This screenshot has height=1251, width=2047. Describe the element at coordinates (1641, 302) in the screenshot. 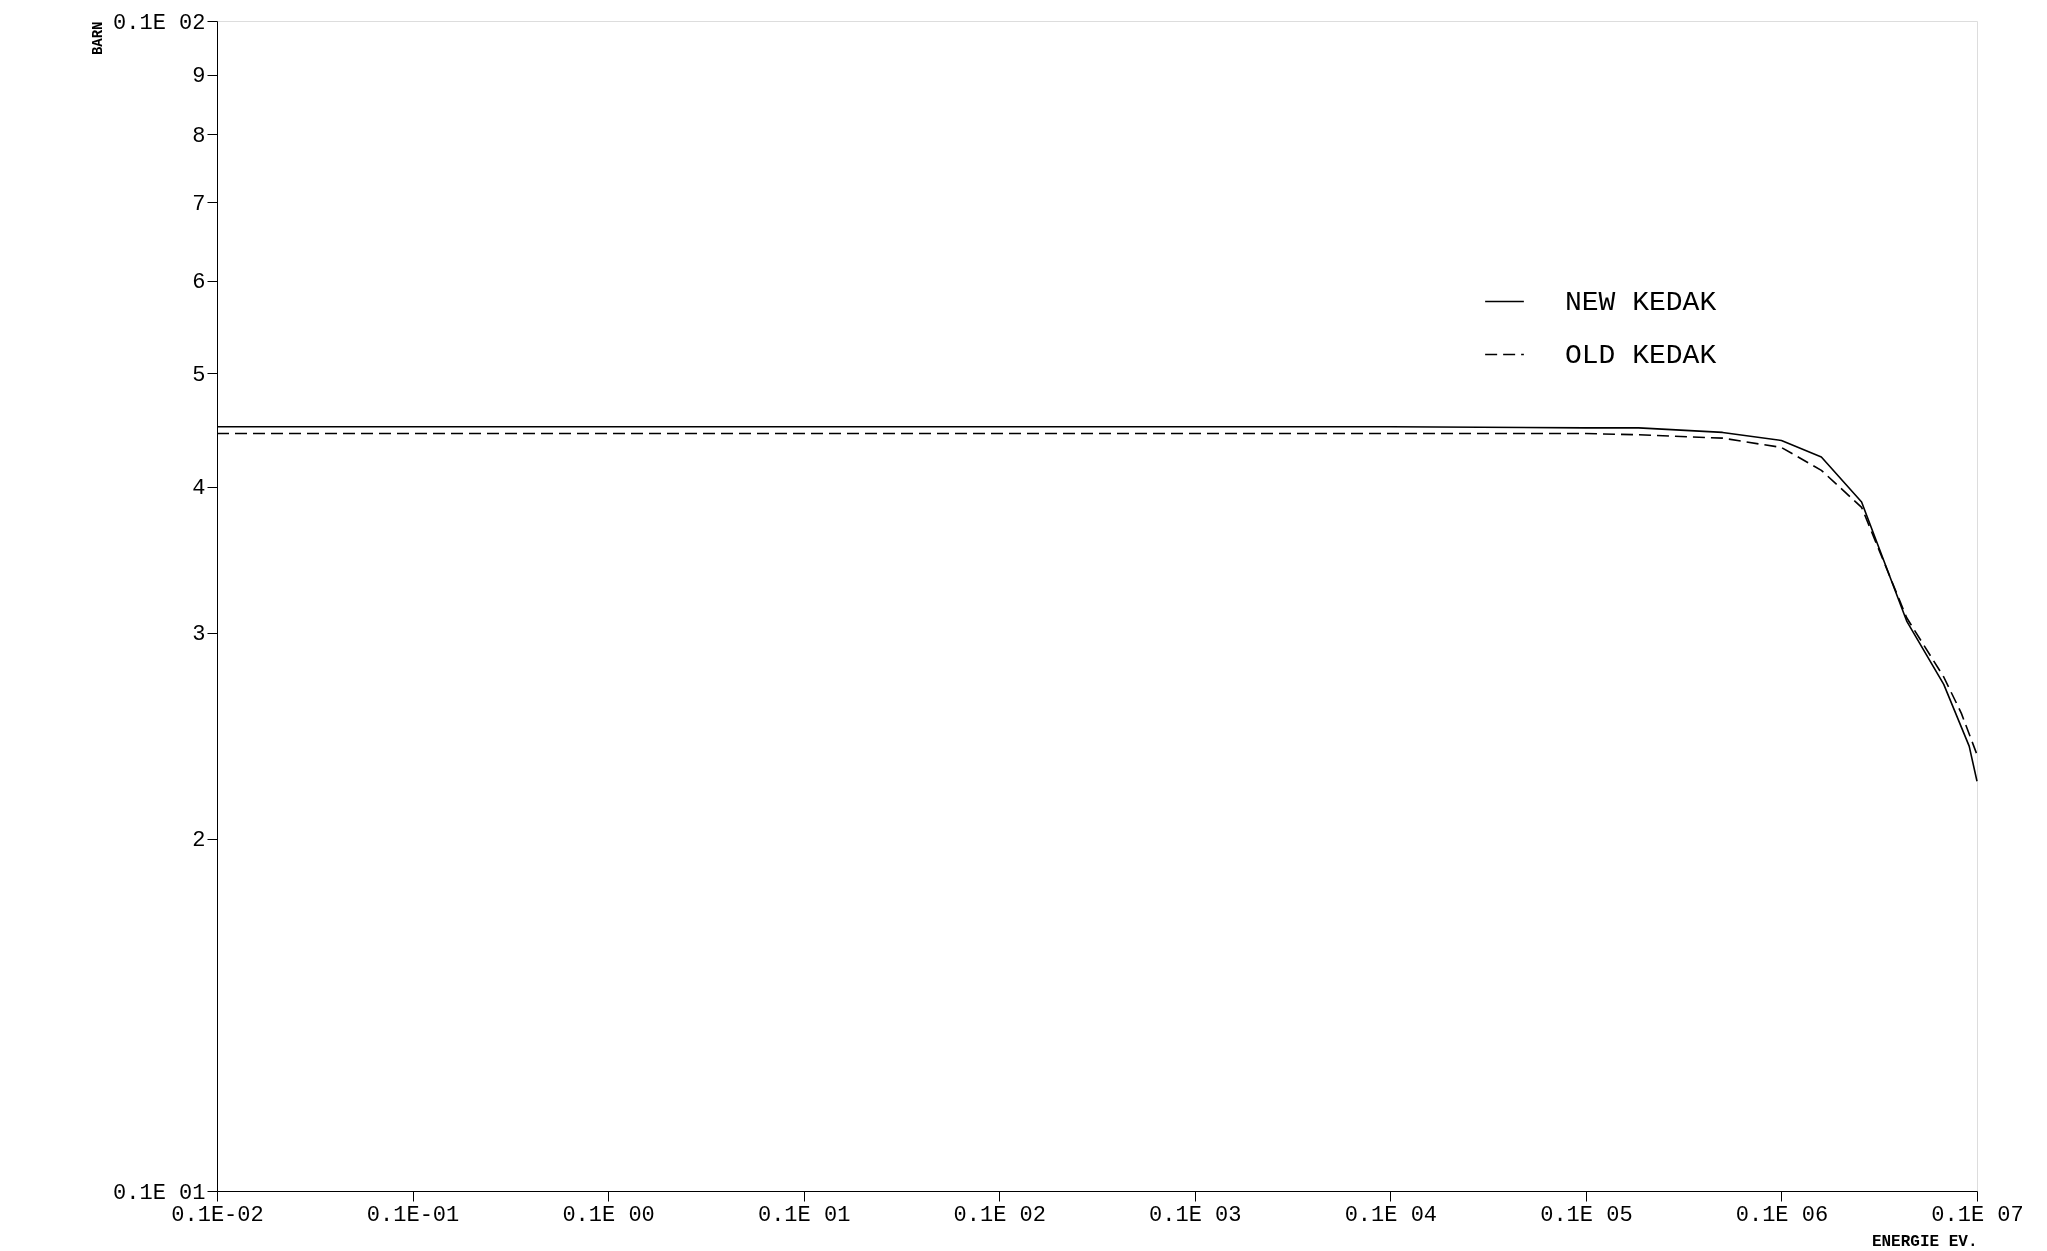

I see `legend-label: NEW KEDAK` at that location.